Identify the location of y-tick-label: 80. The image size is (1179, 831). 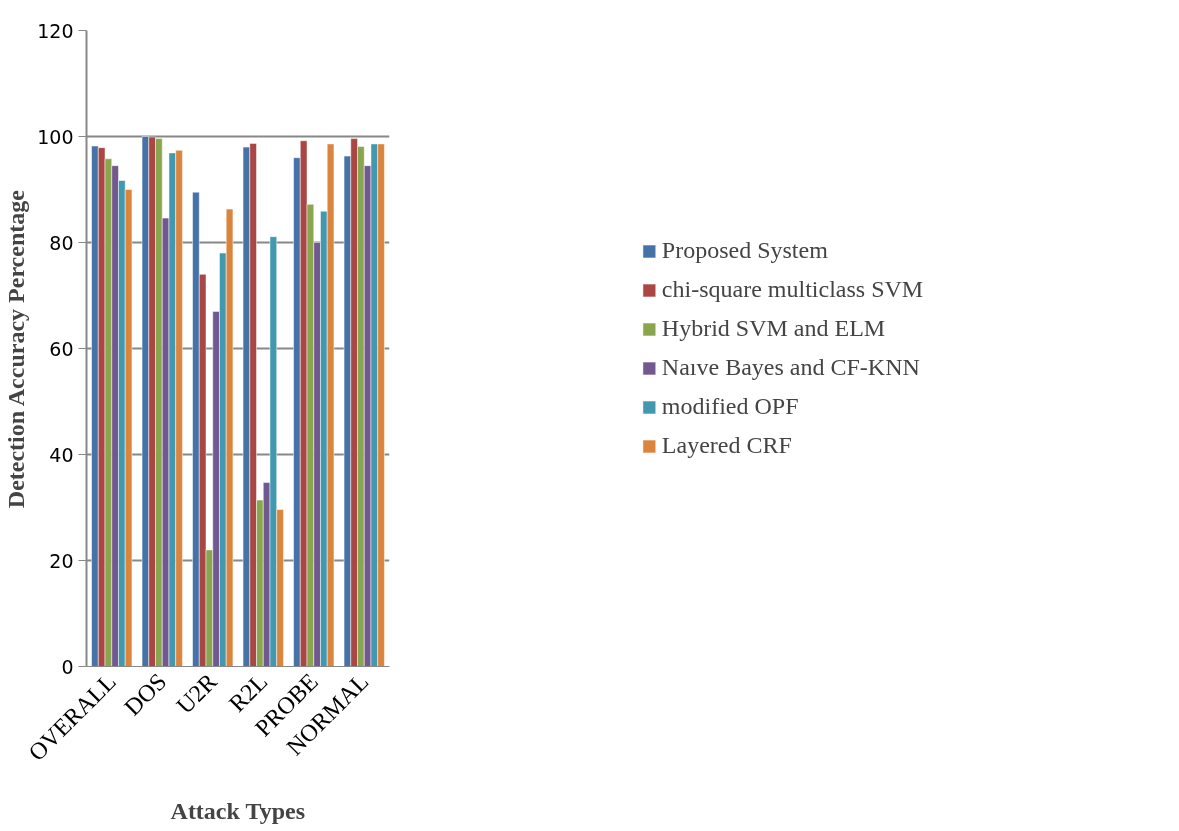
(61, 242).